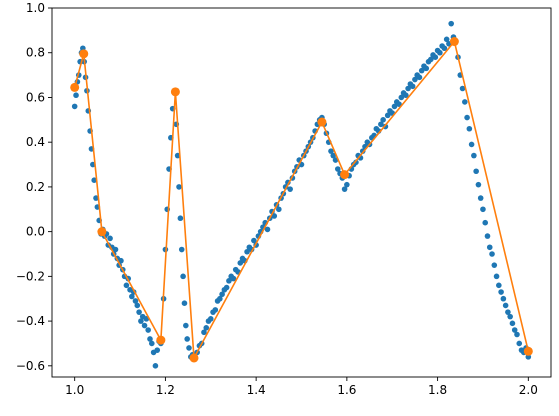 The image size is (559, 416). I want to click on x-tick-label: 1.2, so click(165, 390).